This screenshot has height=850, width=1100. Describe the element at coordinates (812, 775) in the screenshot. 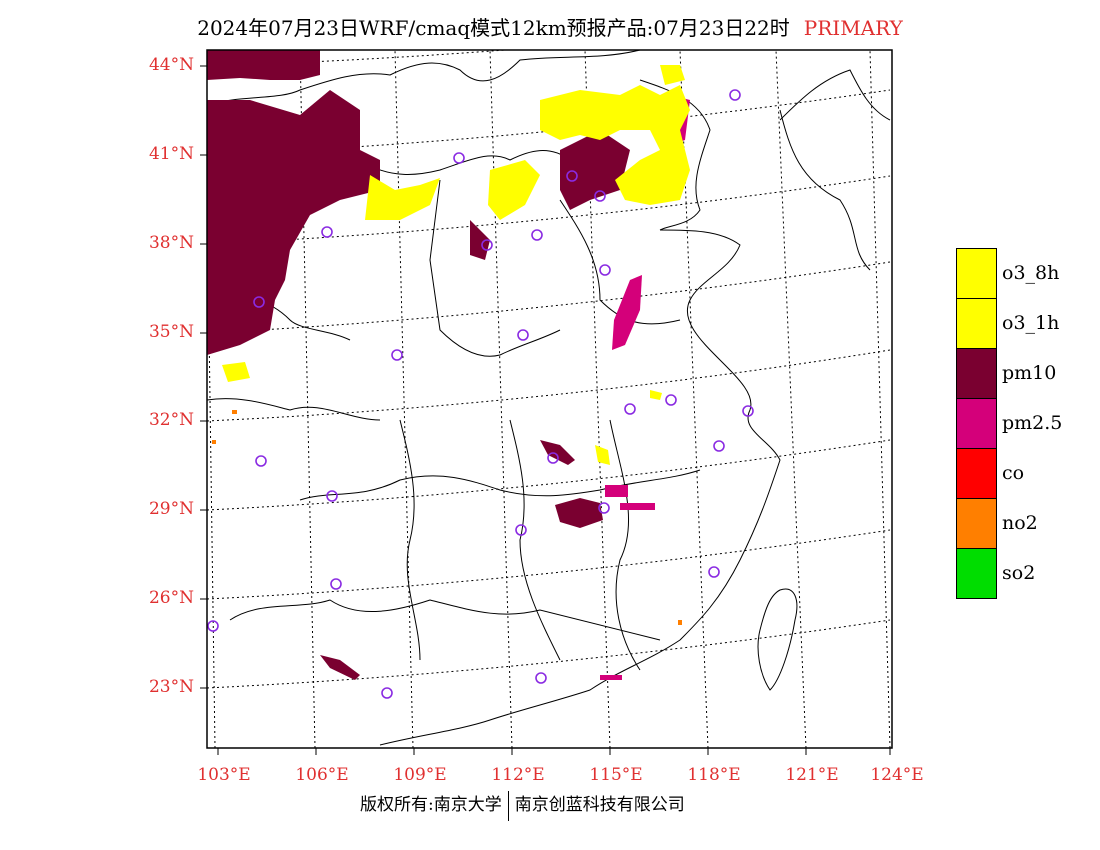

I see `lon-label-121e: 121°E` at that location.